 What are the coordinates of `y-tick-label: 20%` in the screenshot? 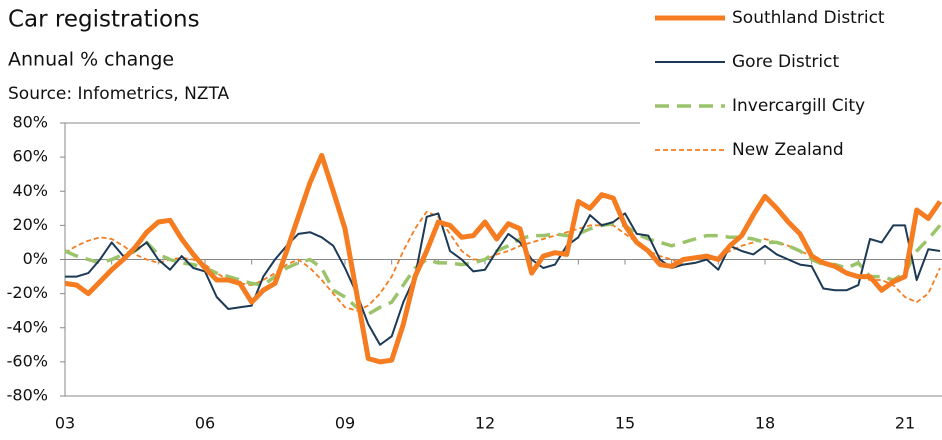 It's located at (30, 224).